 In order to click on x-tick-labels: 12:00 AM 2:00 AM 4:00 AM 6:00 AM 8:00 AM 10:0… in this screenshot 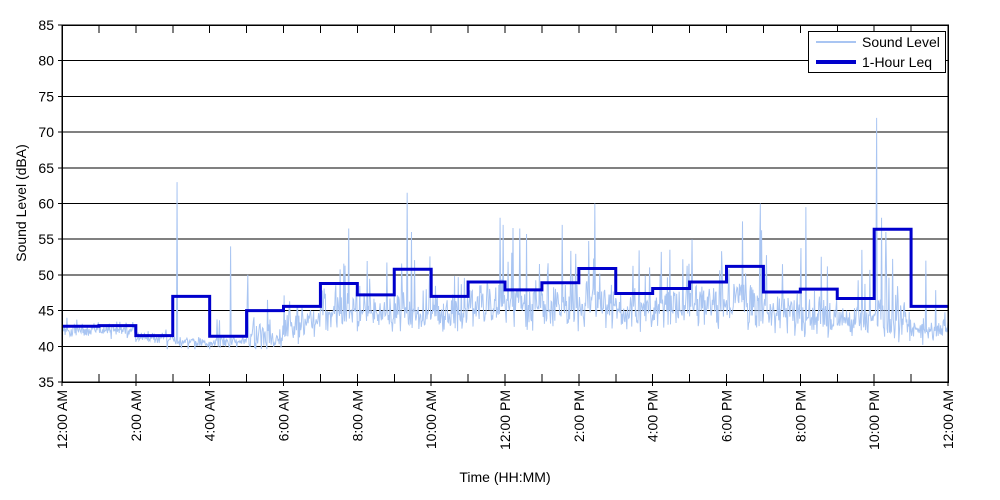, I will do `click(505, 420)`.